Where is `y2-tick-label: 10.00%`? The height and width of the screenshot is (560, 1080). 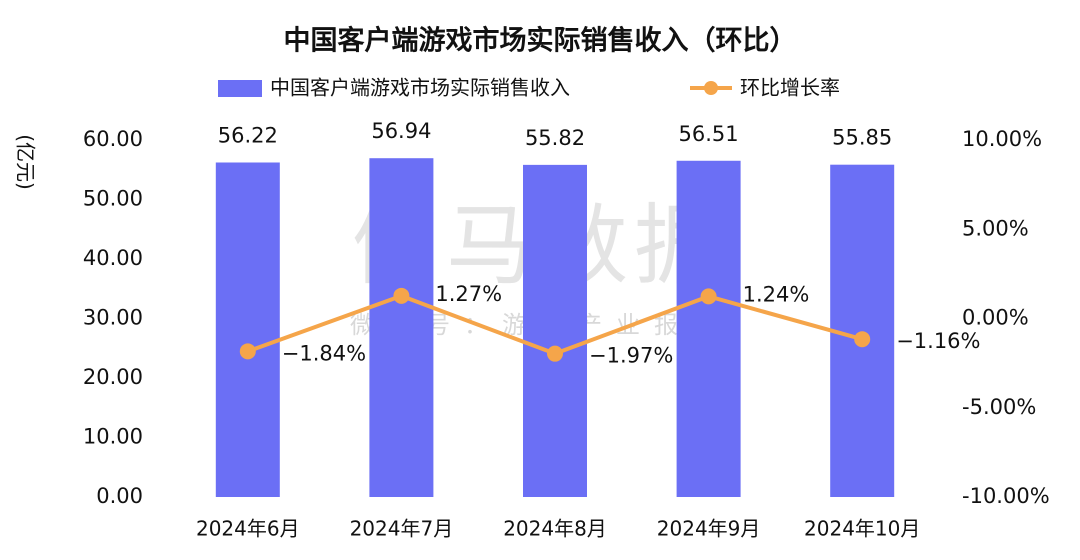
y2-tick-label: 10.00% is located at coordinates (1002, 139).